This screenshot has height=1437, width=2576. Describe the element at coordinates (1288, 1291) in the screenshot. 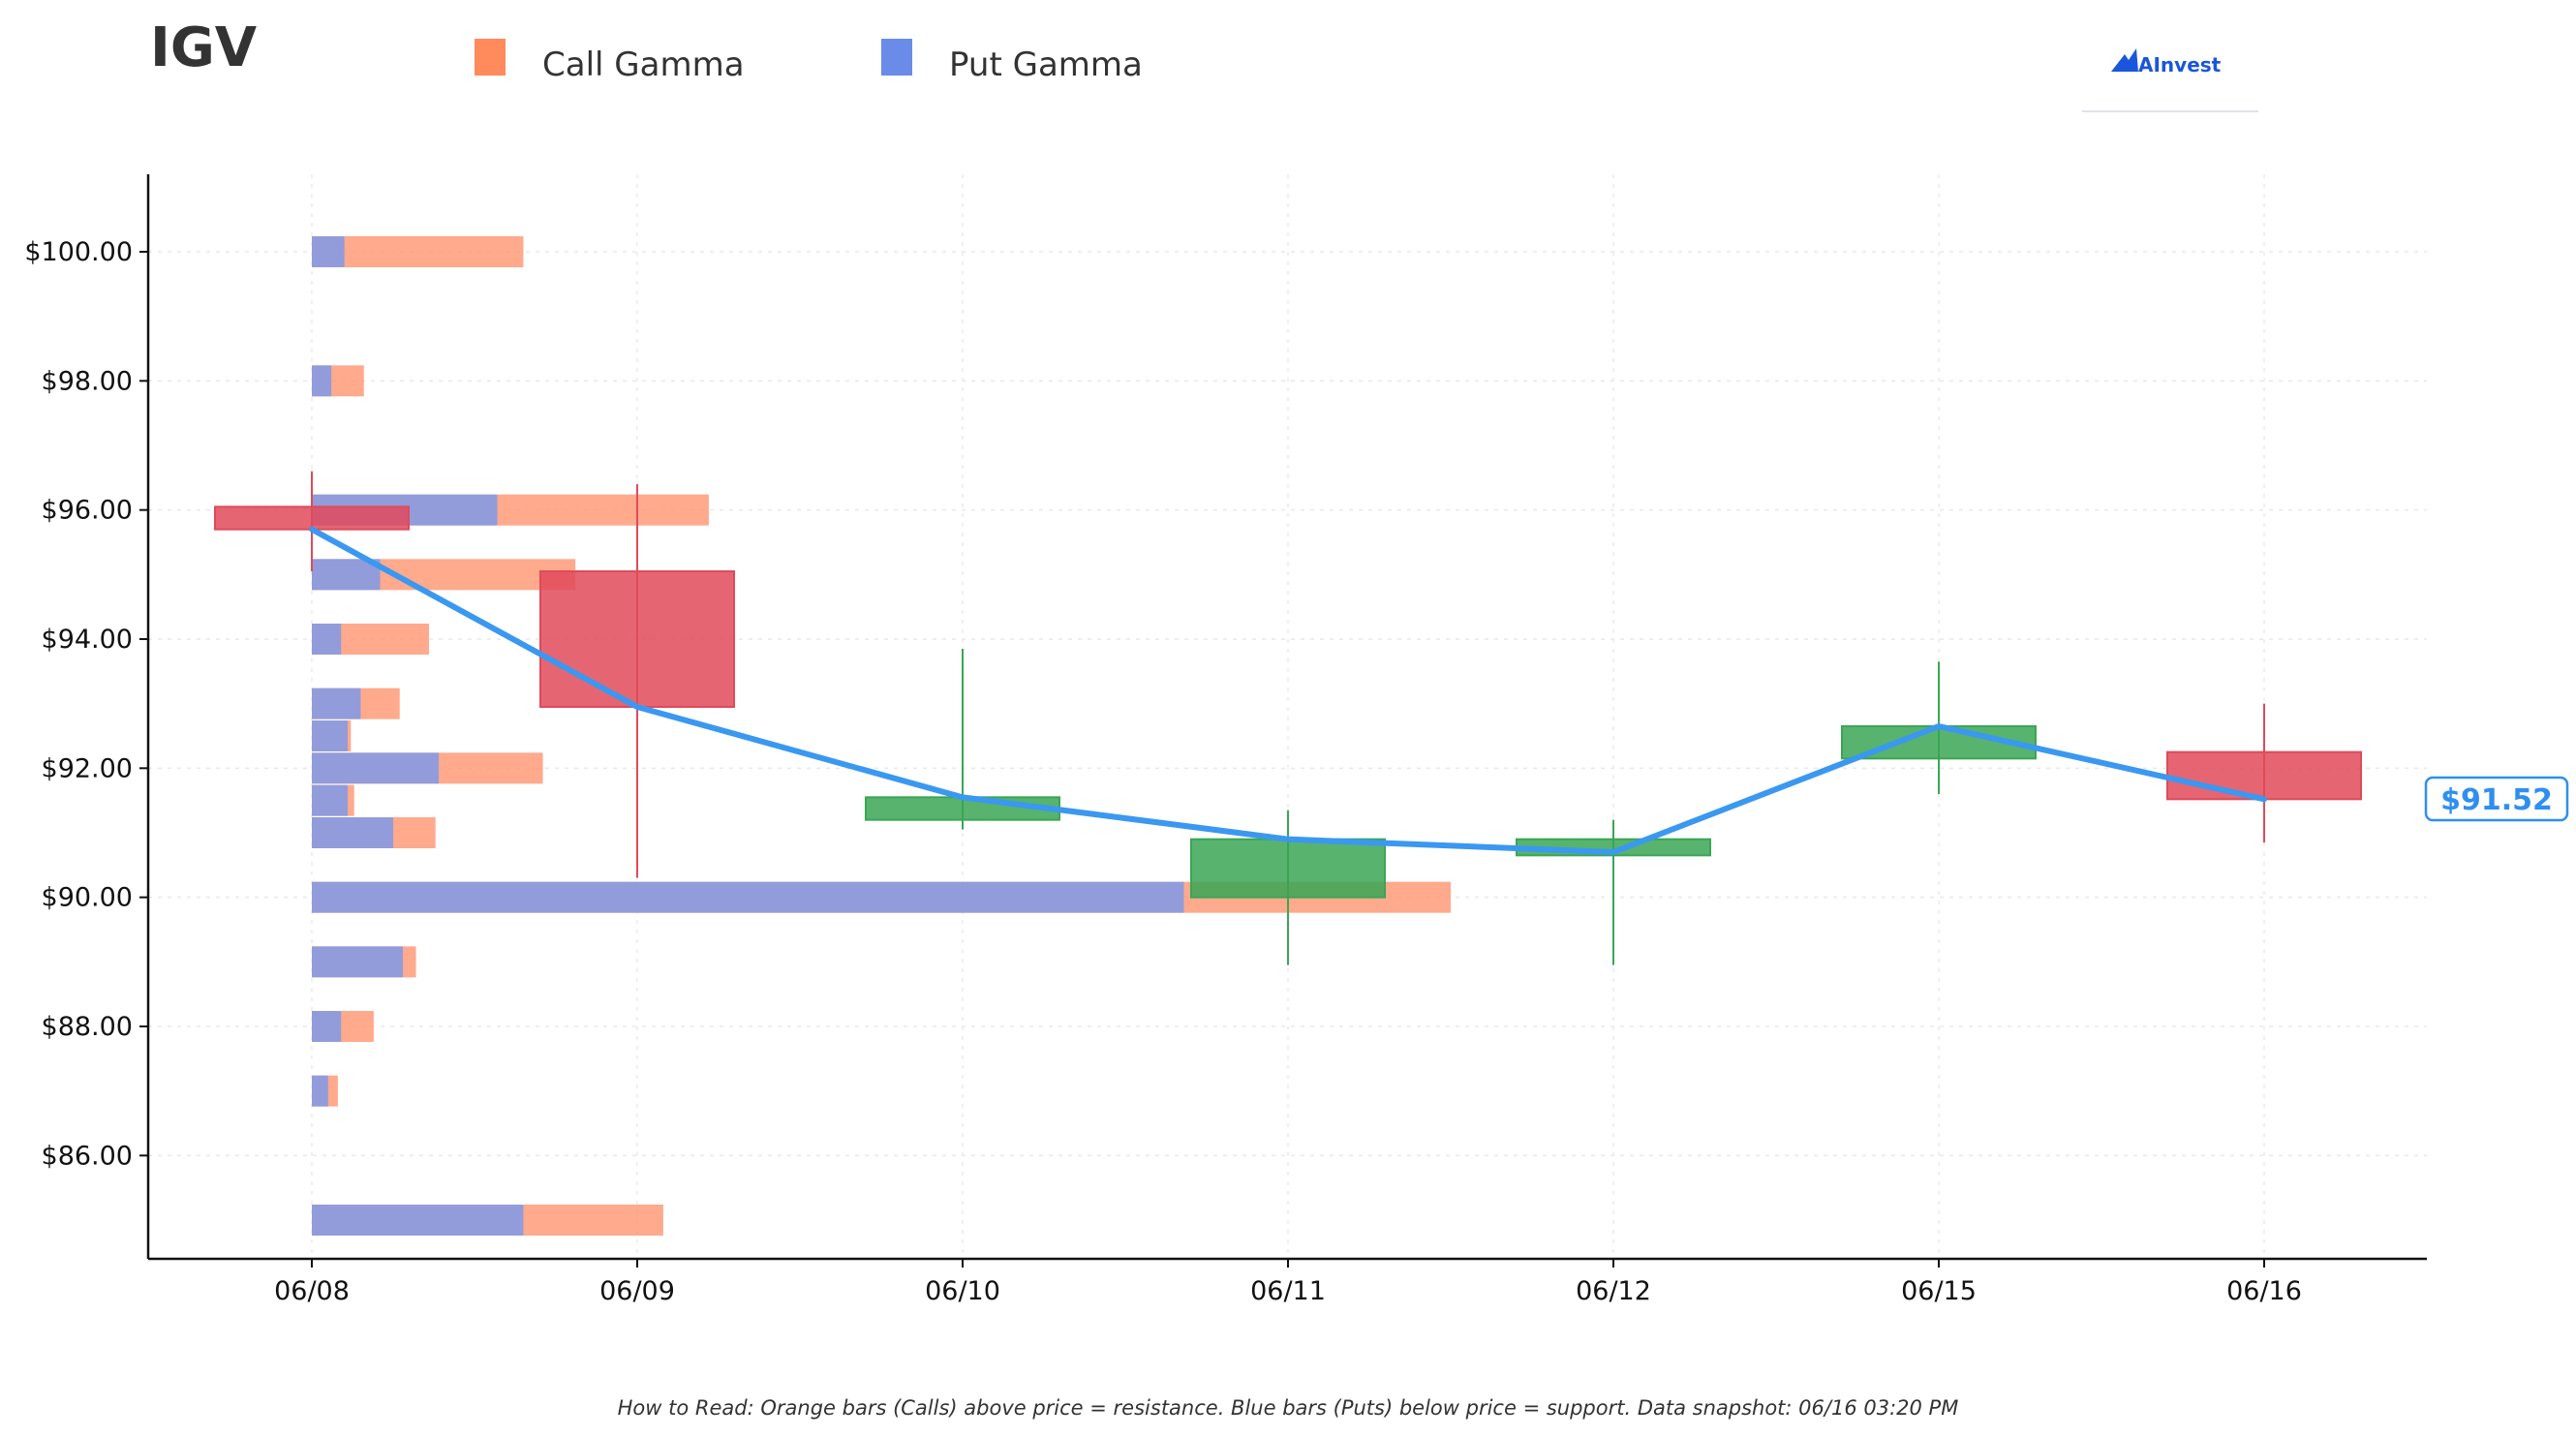

I see `x-tick-label: 06/11` at that location.